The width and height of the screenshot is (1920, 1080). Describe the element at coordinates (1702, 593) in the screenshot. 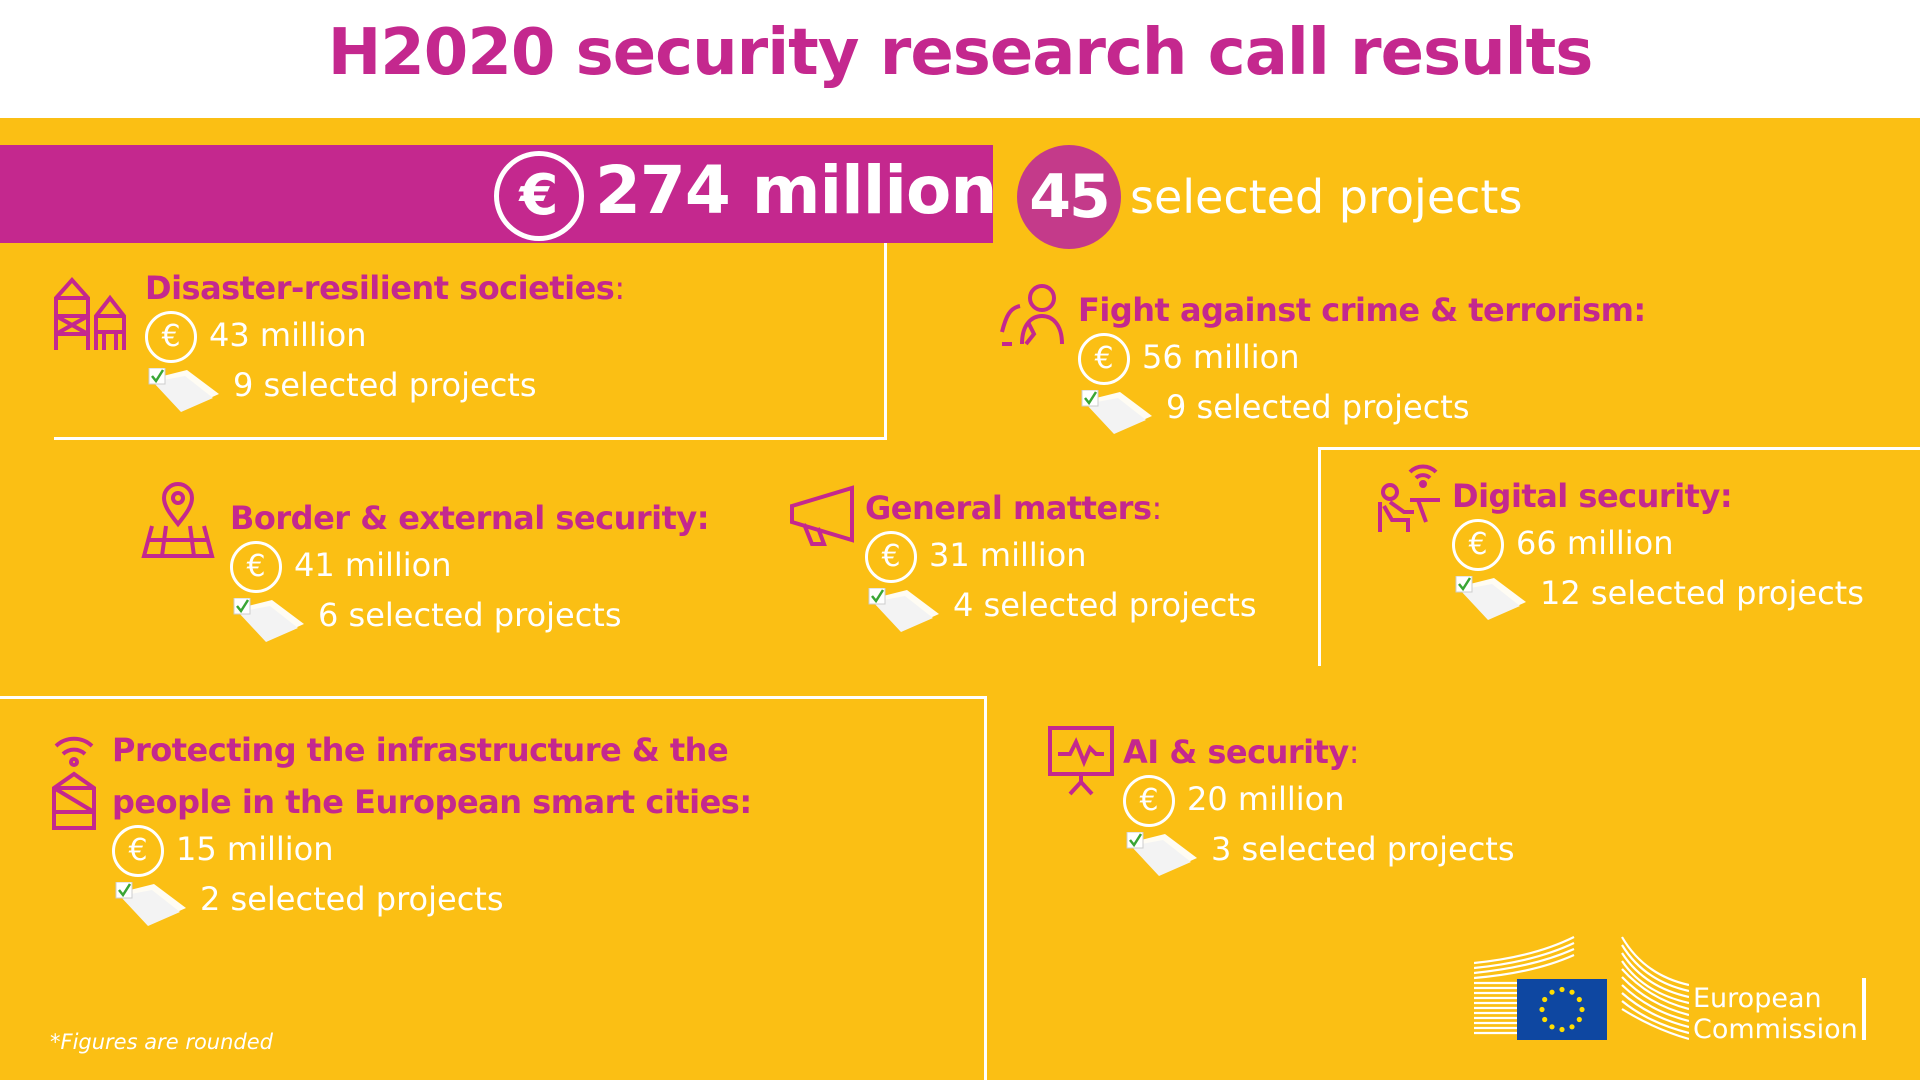

I see `category-projects: 12 selected projects` at that location.